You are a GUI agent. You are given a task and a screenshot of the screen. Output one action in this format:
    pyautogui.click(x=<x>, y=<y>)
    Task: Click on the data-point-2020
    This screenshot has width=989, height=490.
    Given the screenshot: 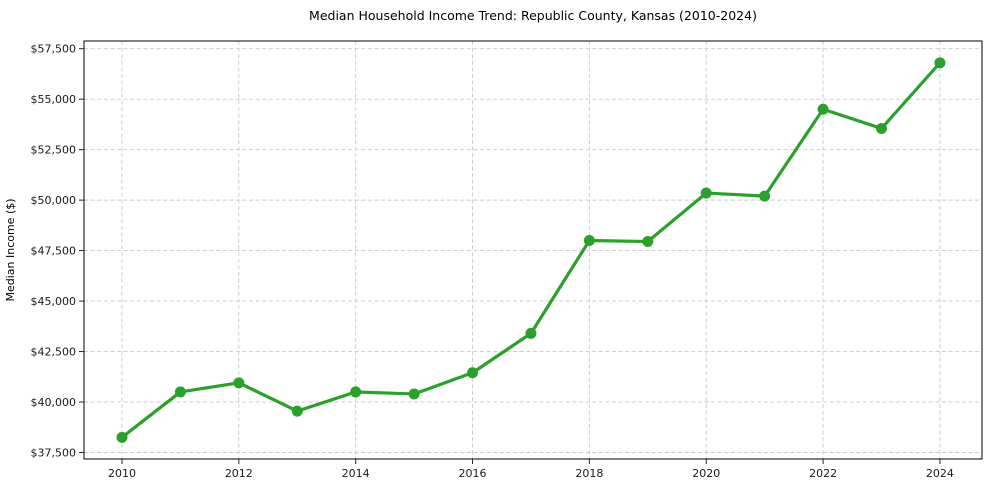 What is the action you would take?
    pyautogui.click(x=706, y=193)
    